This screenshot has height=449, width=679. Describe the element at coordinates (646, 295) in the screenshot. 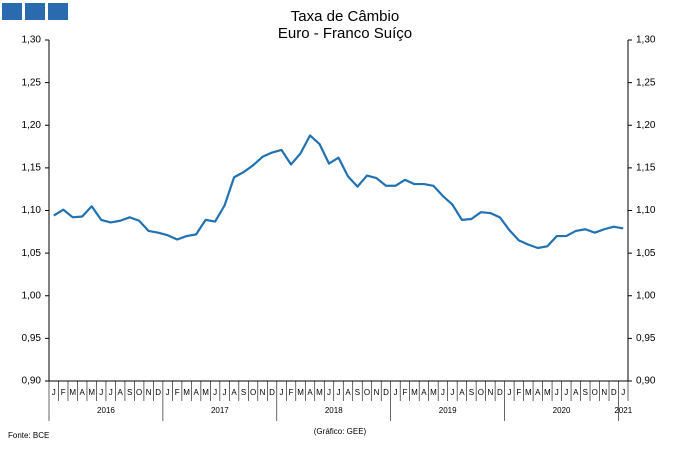

I see `y2-tick-label: 1,00` at that location.